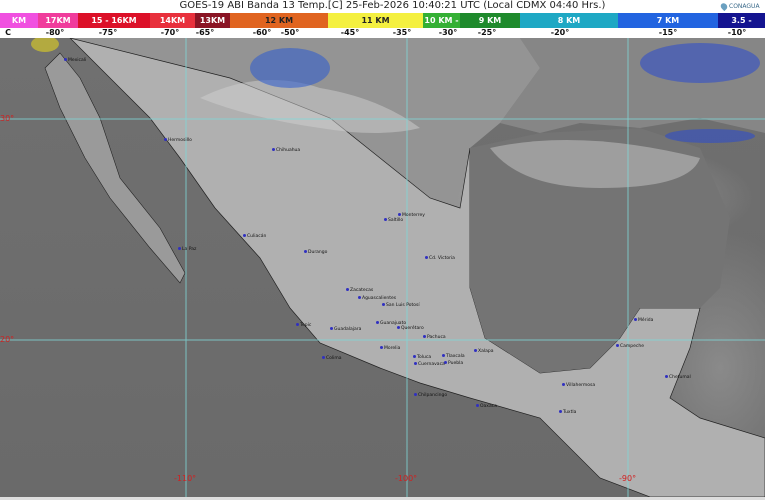 The image size is (765, 500). Describe the element at coordinates (58, 20) in the screenshot. I see `scale-segment: 17KM` at that location.